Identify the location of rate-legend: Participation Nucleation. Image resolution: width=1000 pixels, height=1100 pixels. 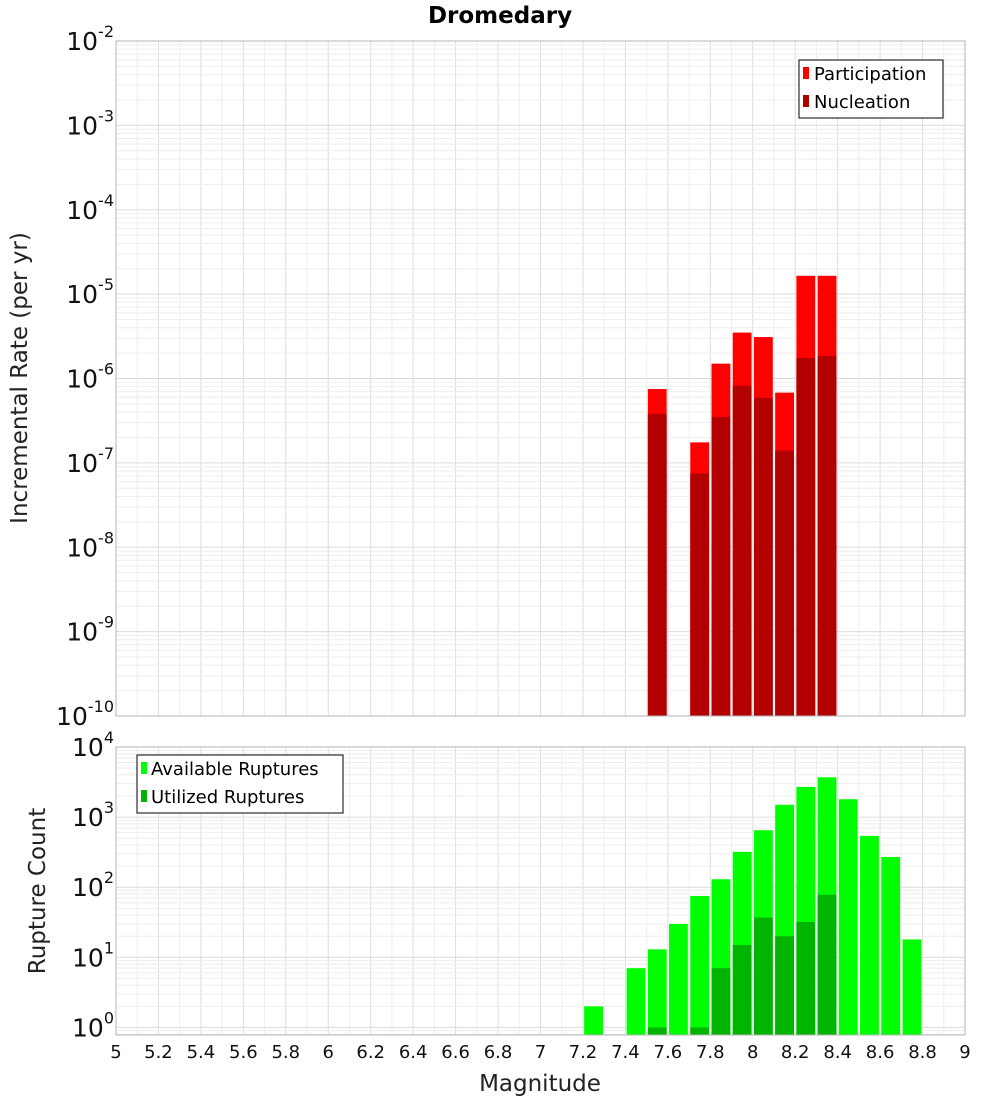
(871, 89).